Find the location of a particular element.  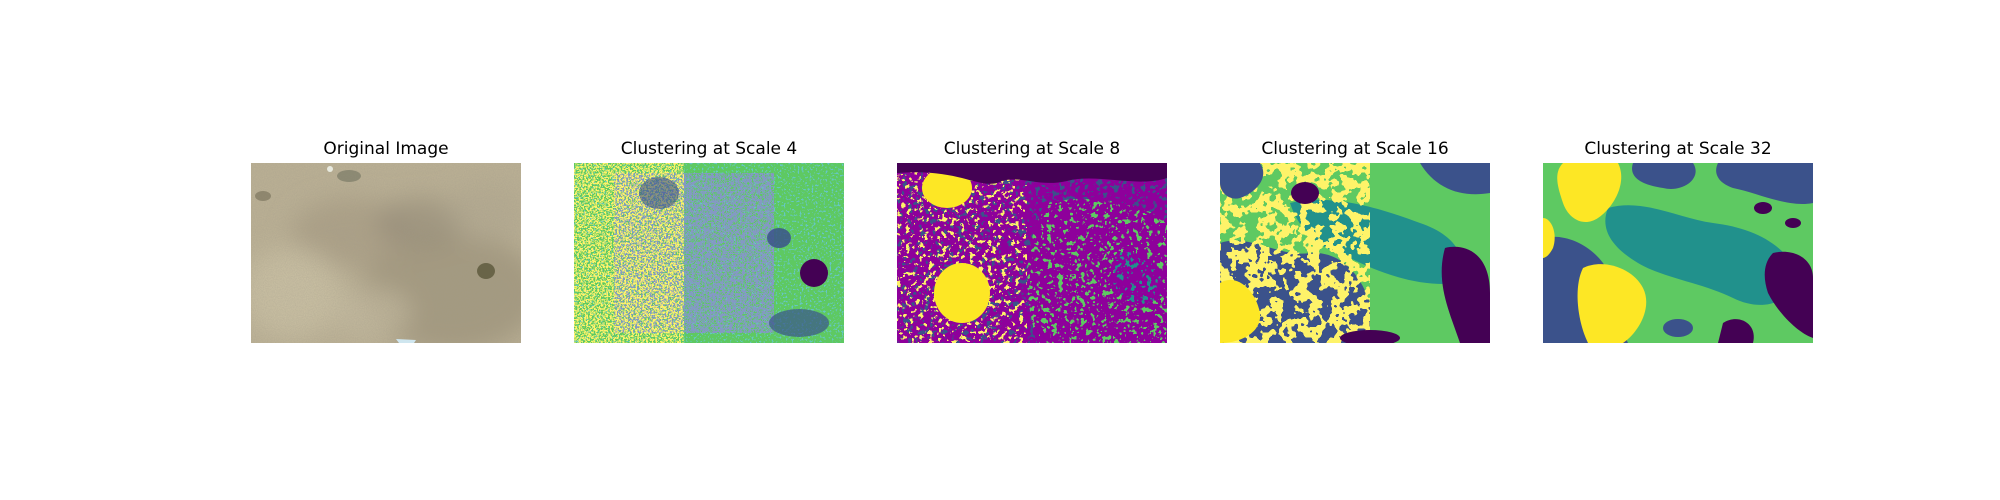

panel-scale-32: Clustering at Scale 32 is located at coordinates (1678, 240).